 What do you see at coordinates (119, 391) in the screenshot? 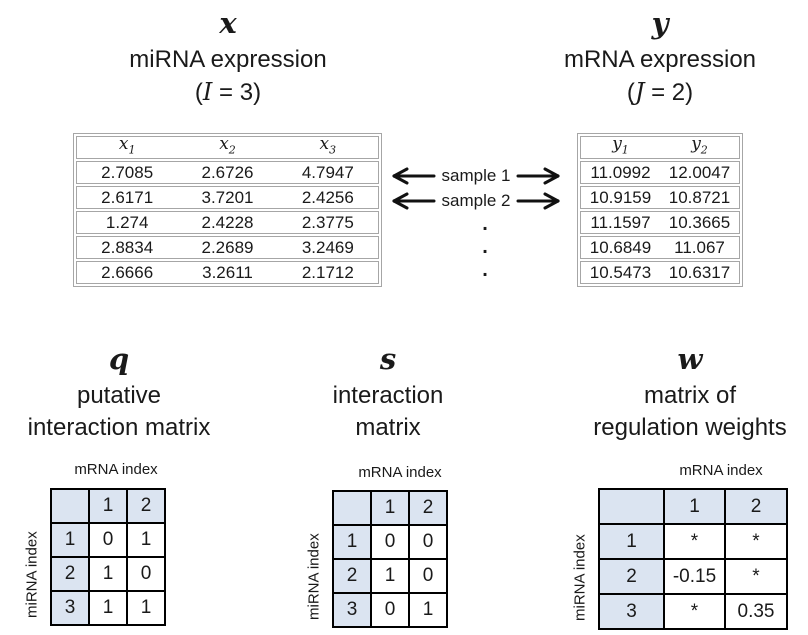
I see `q-panel-title: q putative interaction matrix` at bounding box center [119, 391].